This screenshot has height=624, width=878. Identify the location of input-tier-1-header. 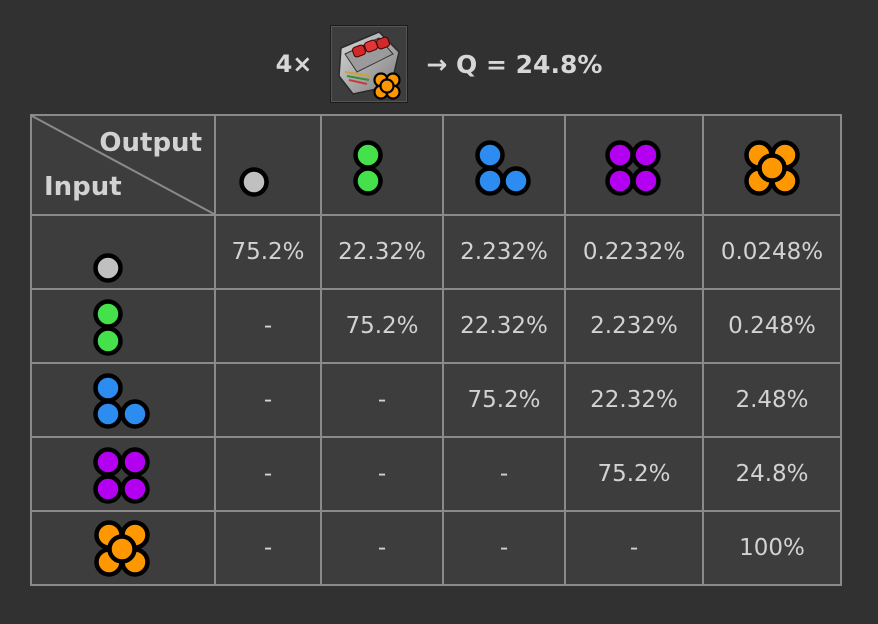
(123, 252).